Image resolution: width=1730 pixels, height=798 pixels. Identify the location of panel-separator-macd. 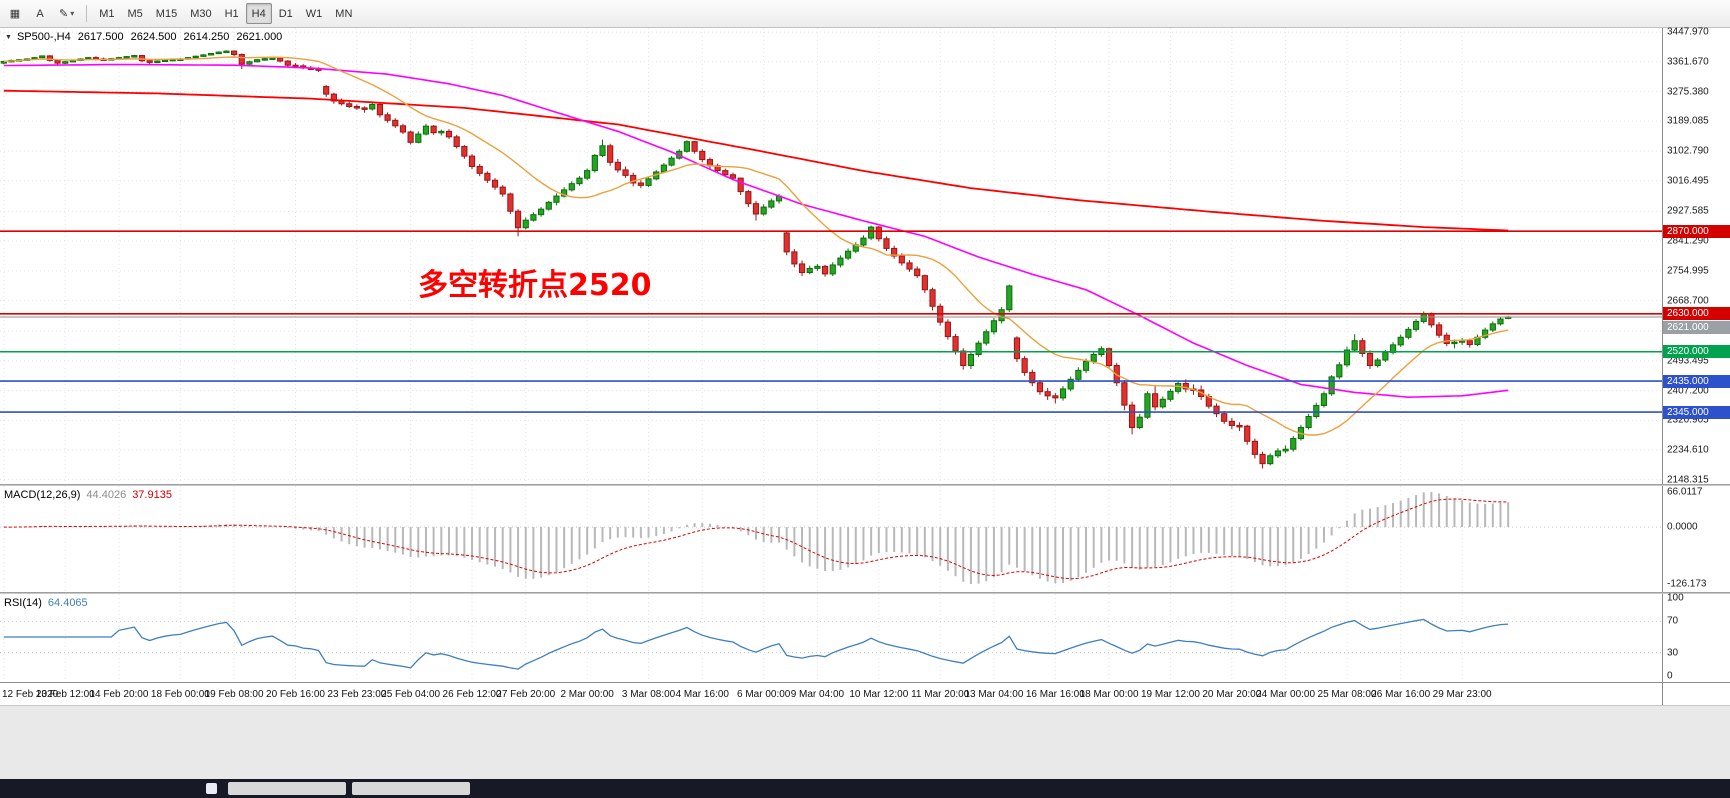
(865, 485).